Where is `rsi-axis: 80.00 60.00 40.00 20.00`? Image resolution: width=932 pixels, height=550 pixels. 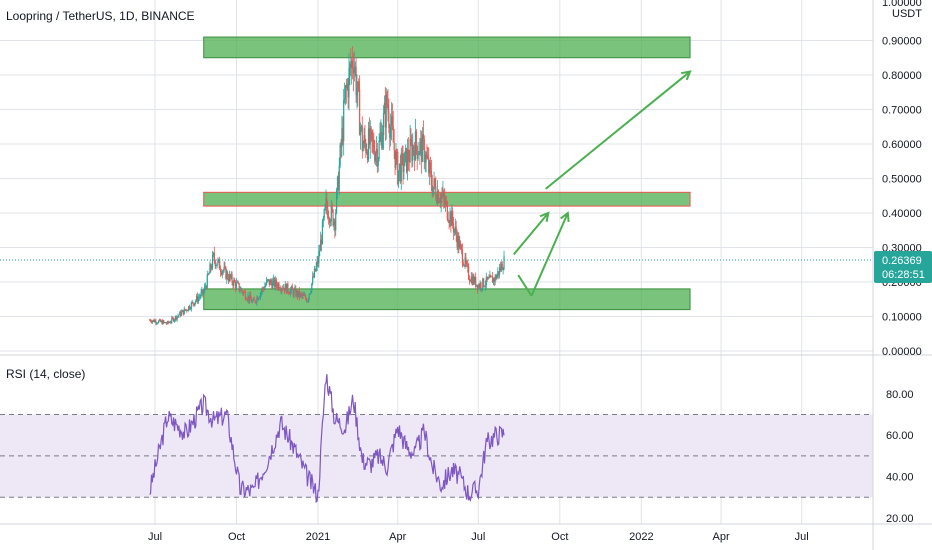 rsi-axis: 80.00 60.00 40.00 20.00 is located at coordinates (900, 457).